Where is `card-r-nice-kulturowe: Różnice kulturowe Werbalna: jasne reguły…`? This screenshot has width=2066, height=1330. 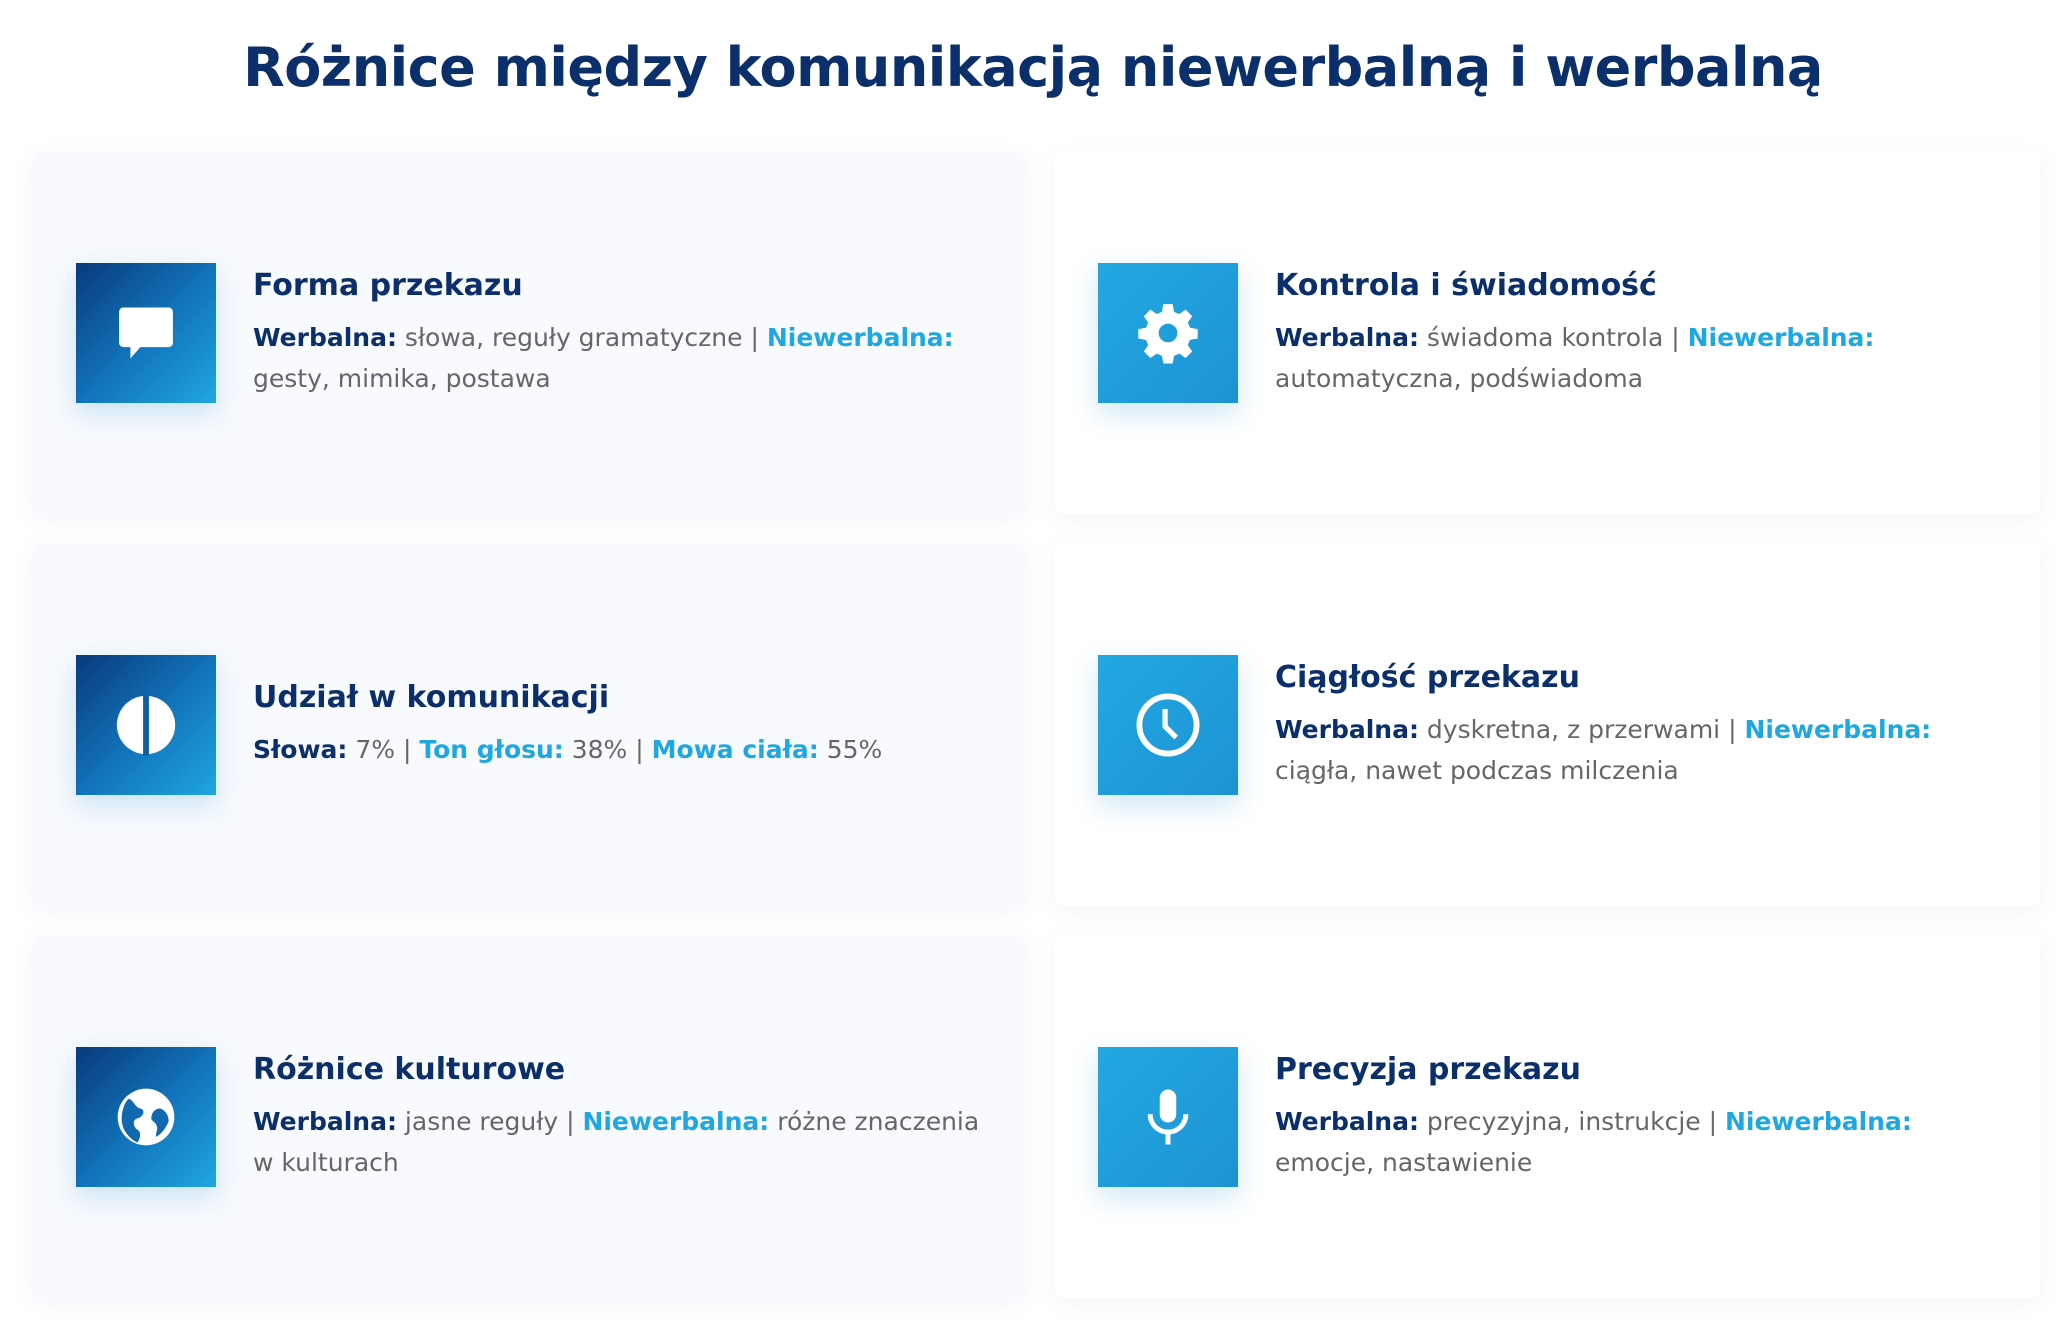
card-r-nice-kulturowe: Różnice kulturowe Werbalna: jasne reguły… is located at coordinates (529, 1117).